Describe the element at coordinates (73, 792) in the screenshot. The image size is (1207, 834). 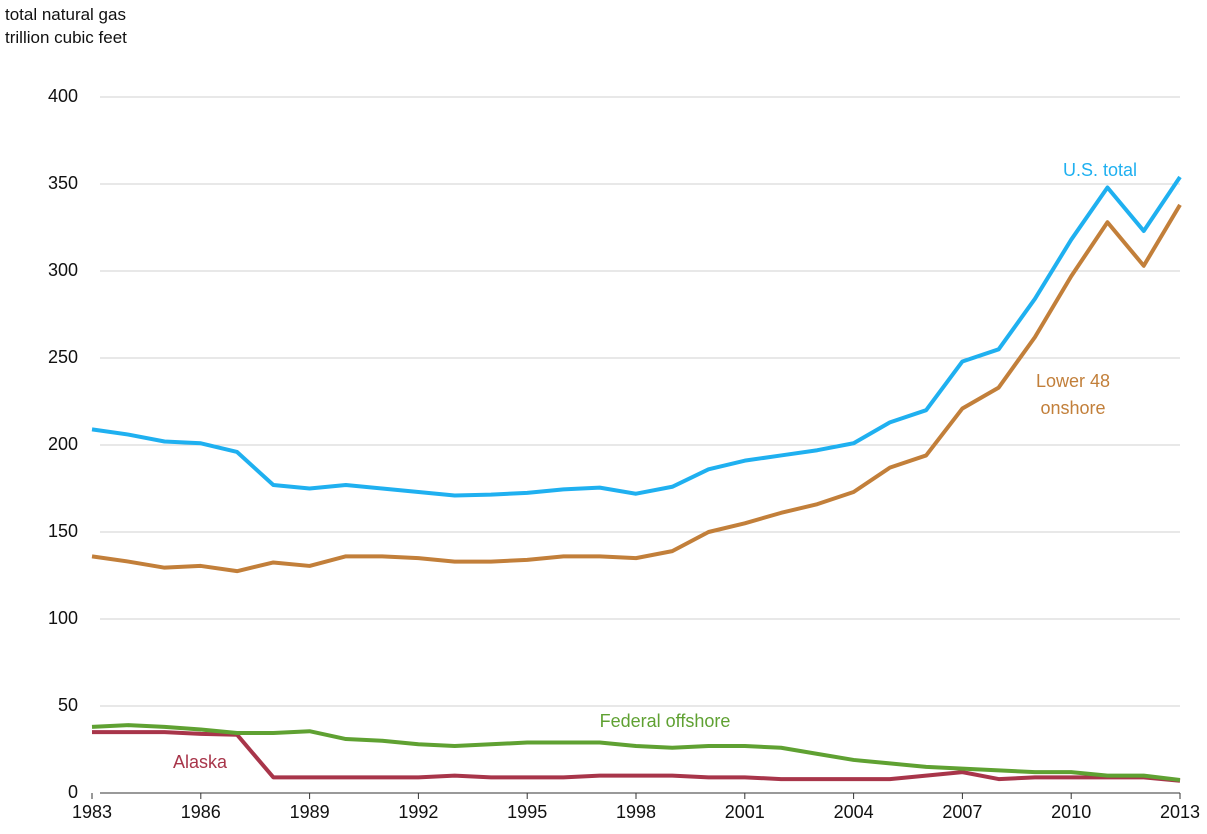
I see `y-tick-label: 0` at that location.